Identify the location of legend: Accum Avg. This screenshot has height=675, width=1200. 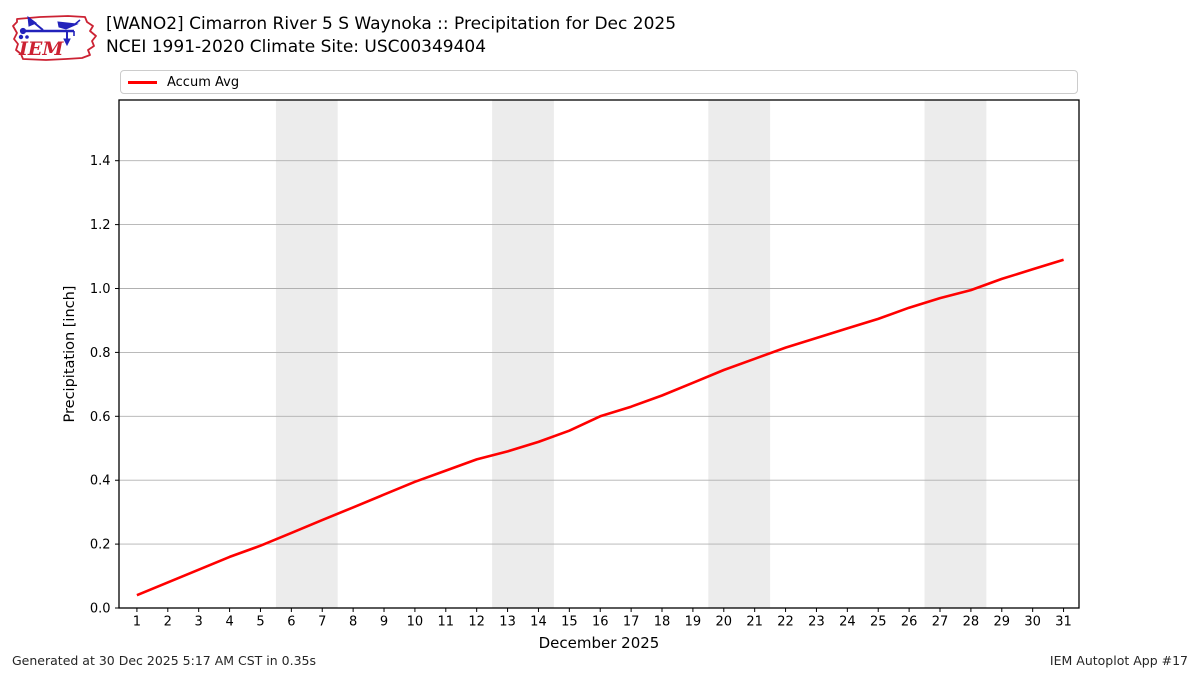
(599, 82).